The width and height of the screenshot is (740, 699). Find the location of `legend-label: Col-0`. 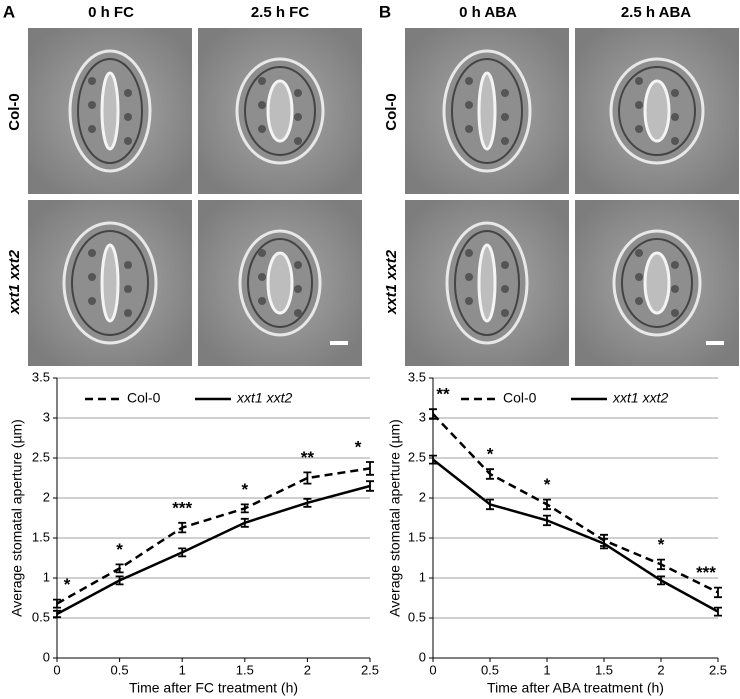

legend-label: Col-0 is located at coordinates (520, 398).